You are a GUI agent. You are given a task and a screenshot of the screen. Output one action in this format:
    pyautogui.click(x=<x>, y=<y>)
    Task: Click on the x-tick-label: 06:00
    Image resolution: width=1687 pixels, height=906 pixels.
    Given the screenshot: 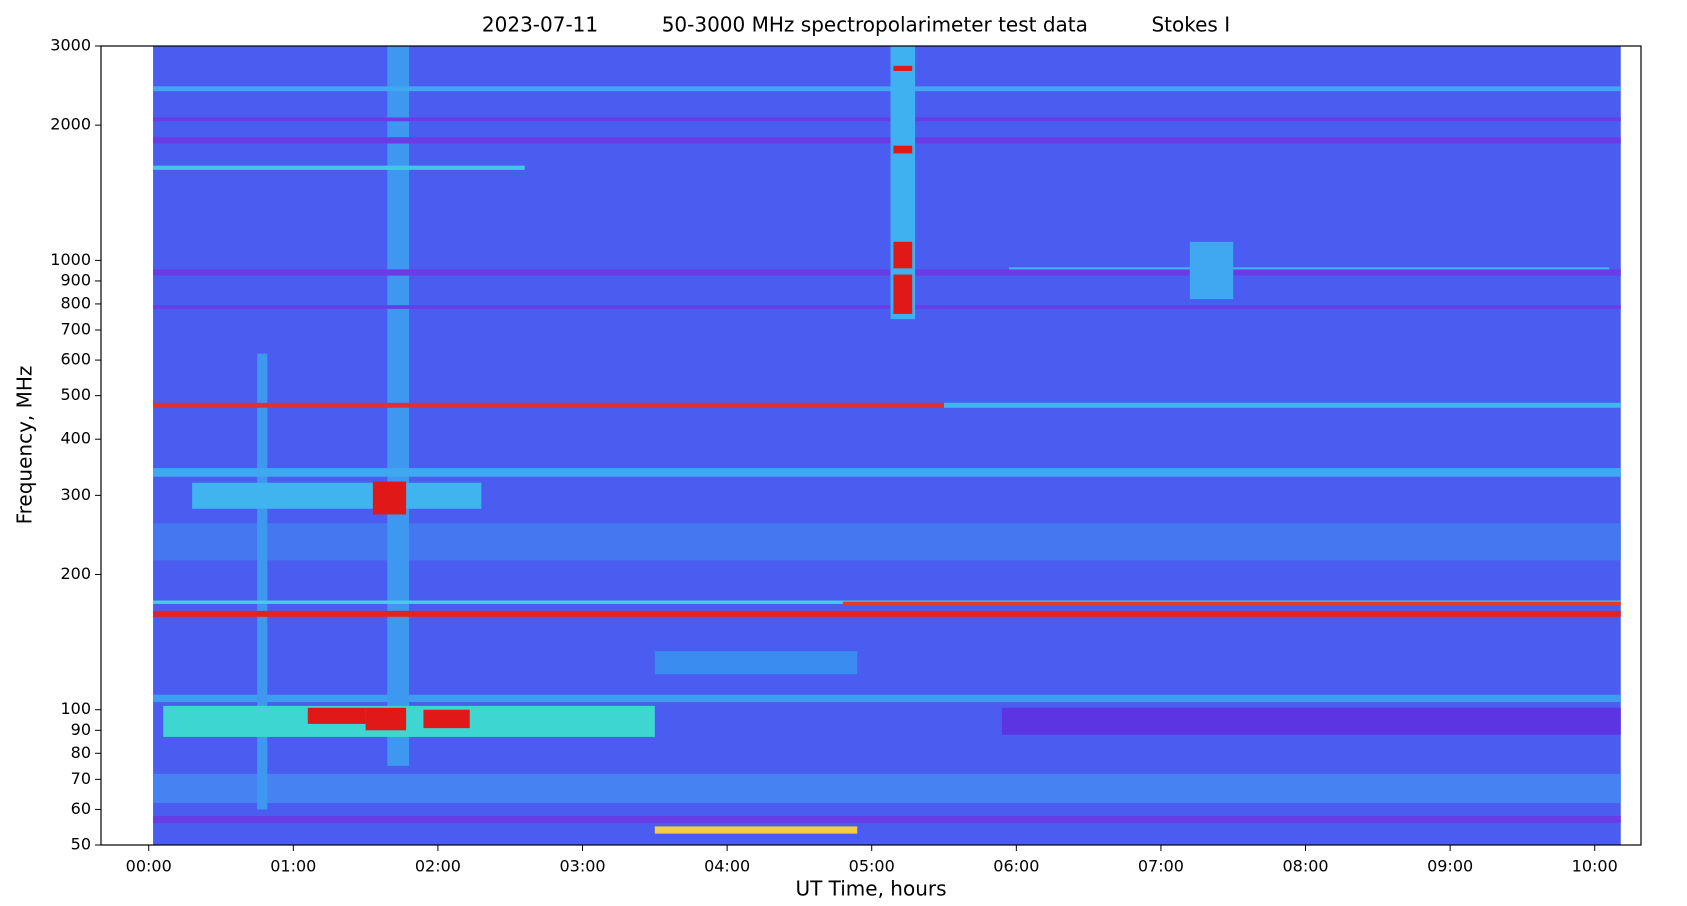 What is the action you would take?
    pyautogui.click(x=1016, y=866)
    